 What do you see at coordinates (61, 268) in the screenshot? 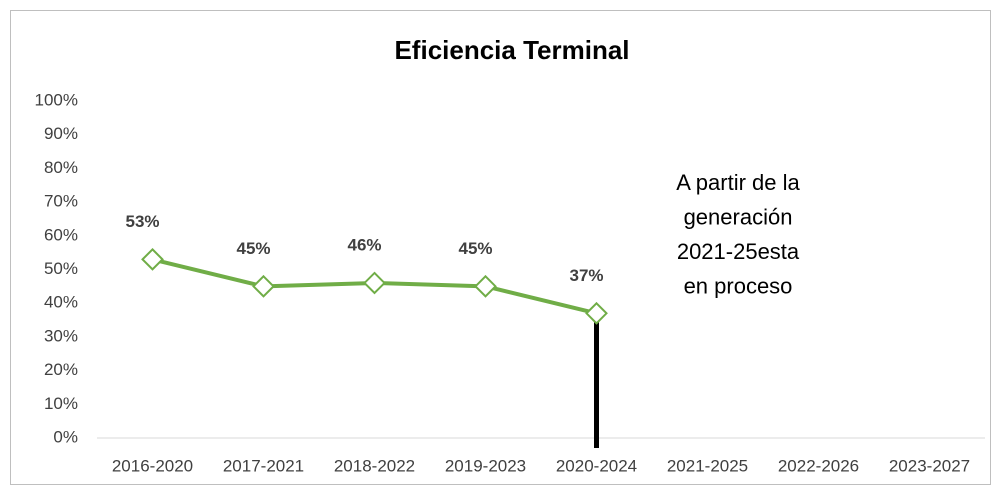
I see `y-tick-label: 50%` at bounding box center [61, 268].